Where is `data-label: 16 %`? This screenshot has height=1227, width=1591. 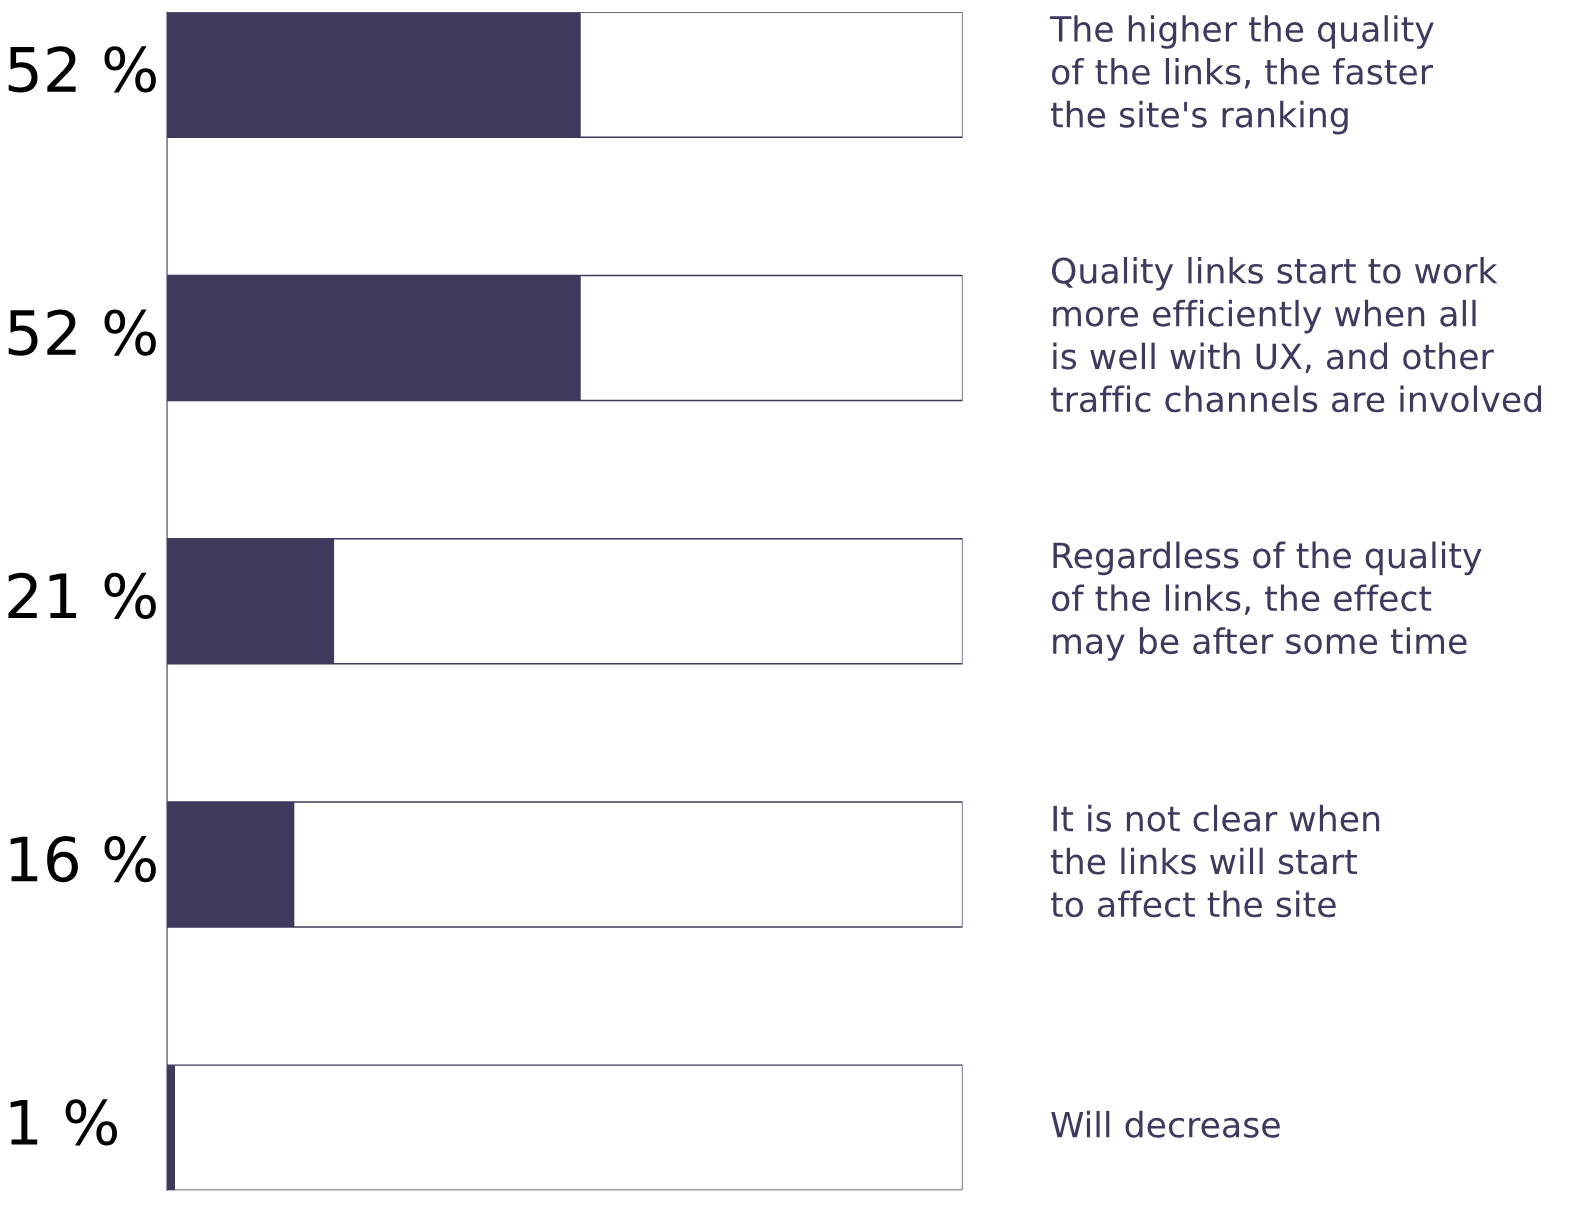
data-label: 16 % is located at coordinates (83, 859).